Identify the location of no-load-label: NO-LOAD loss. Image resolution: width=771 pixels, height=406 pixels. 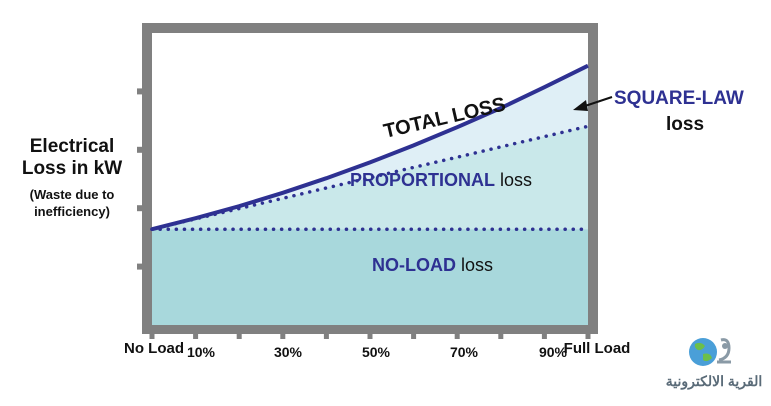
(432, 265).